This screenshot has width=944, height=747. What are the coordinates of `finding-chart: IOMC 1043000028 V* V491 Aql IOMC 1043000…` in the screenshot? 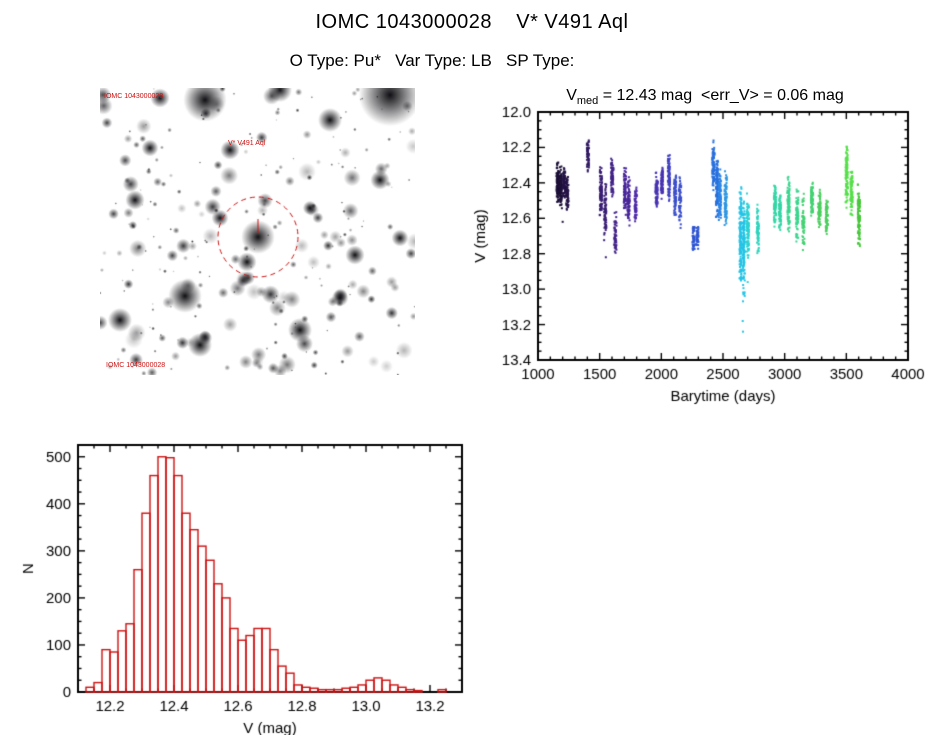 It's located at (257, 231).